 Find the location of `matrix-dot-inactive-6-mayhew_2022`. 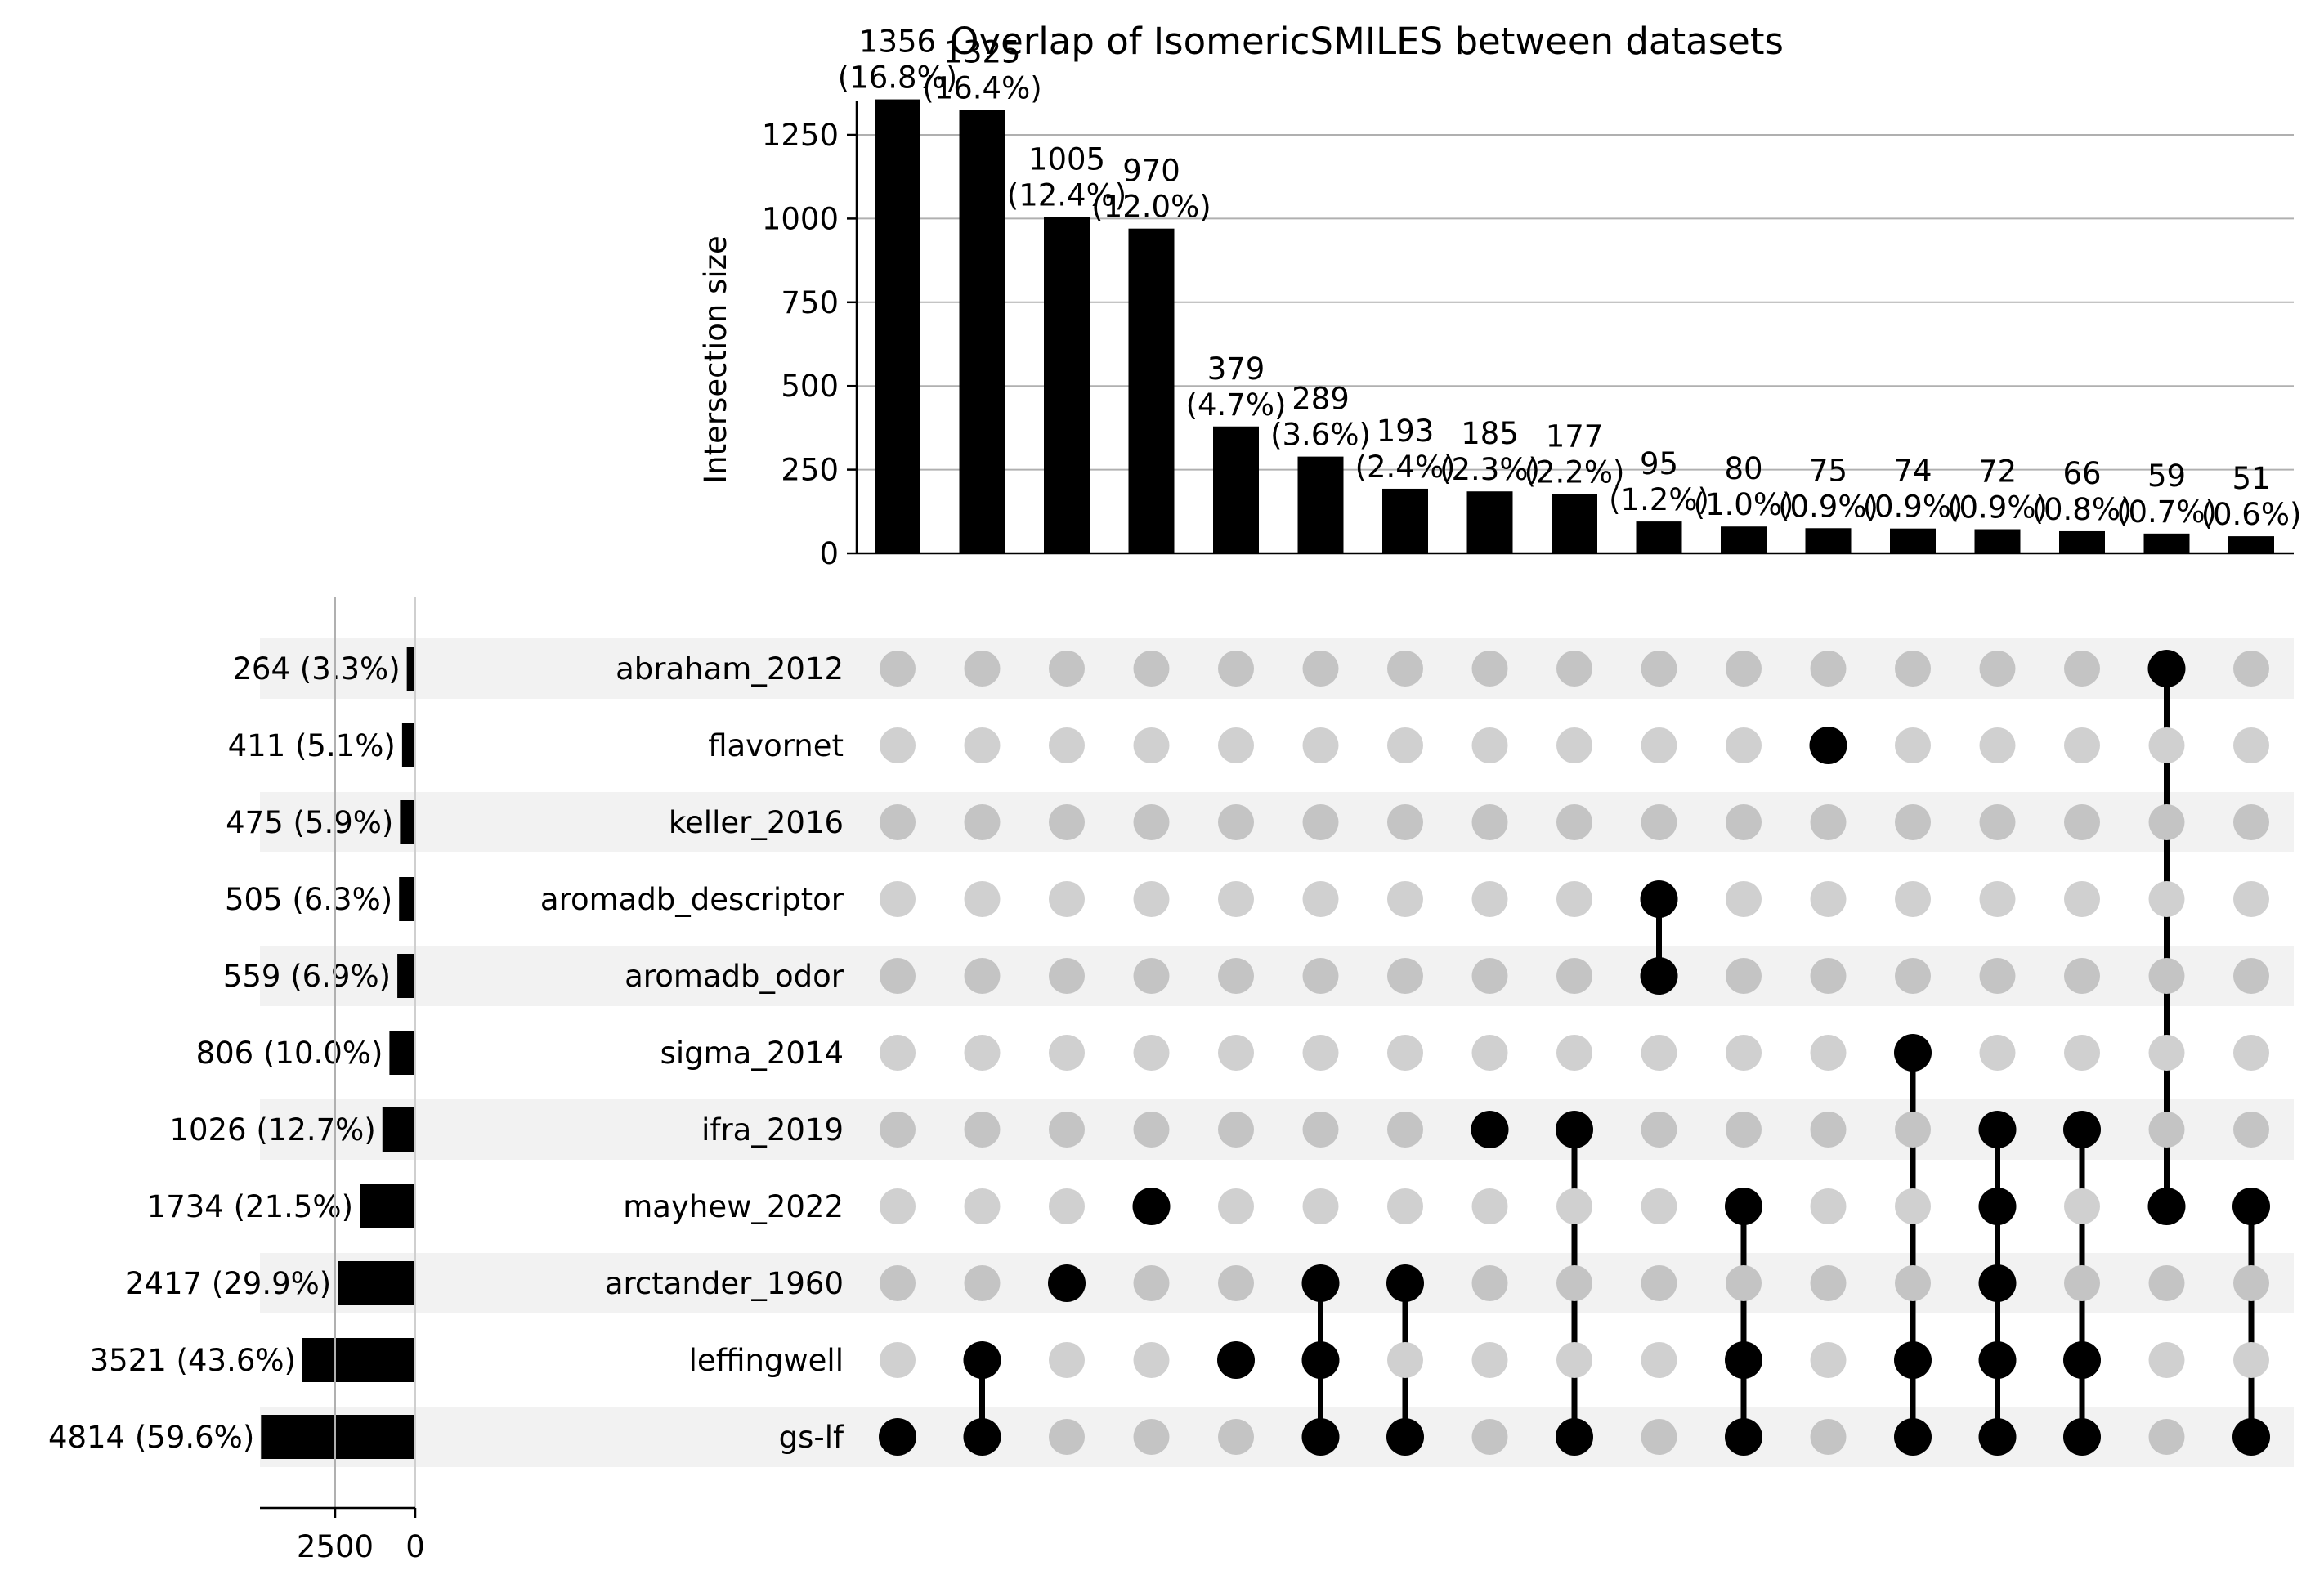

matrix-dot-inactive-6-mayhew_2022 is located at coordinates (1405, 1206).